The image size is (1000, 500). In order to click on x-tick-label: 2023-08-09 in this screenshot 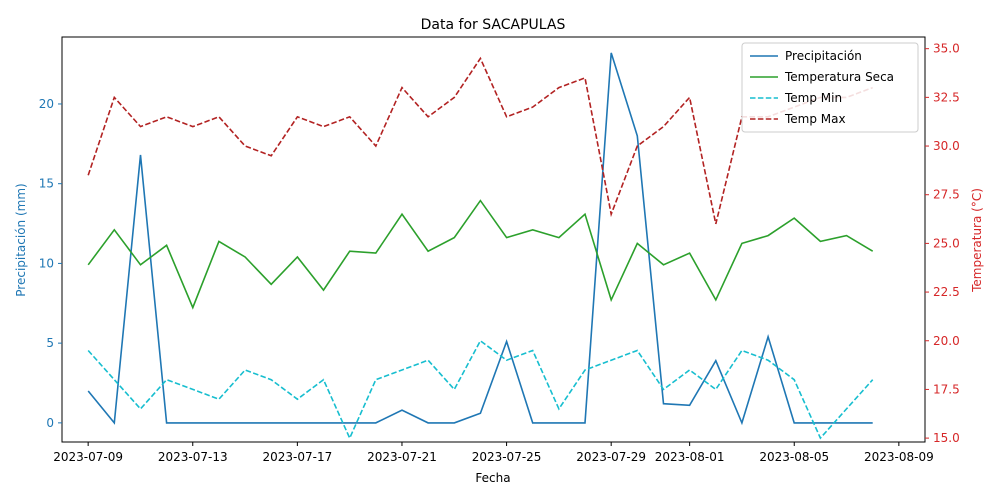, I will do `click(899, 457)`.